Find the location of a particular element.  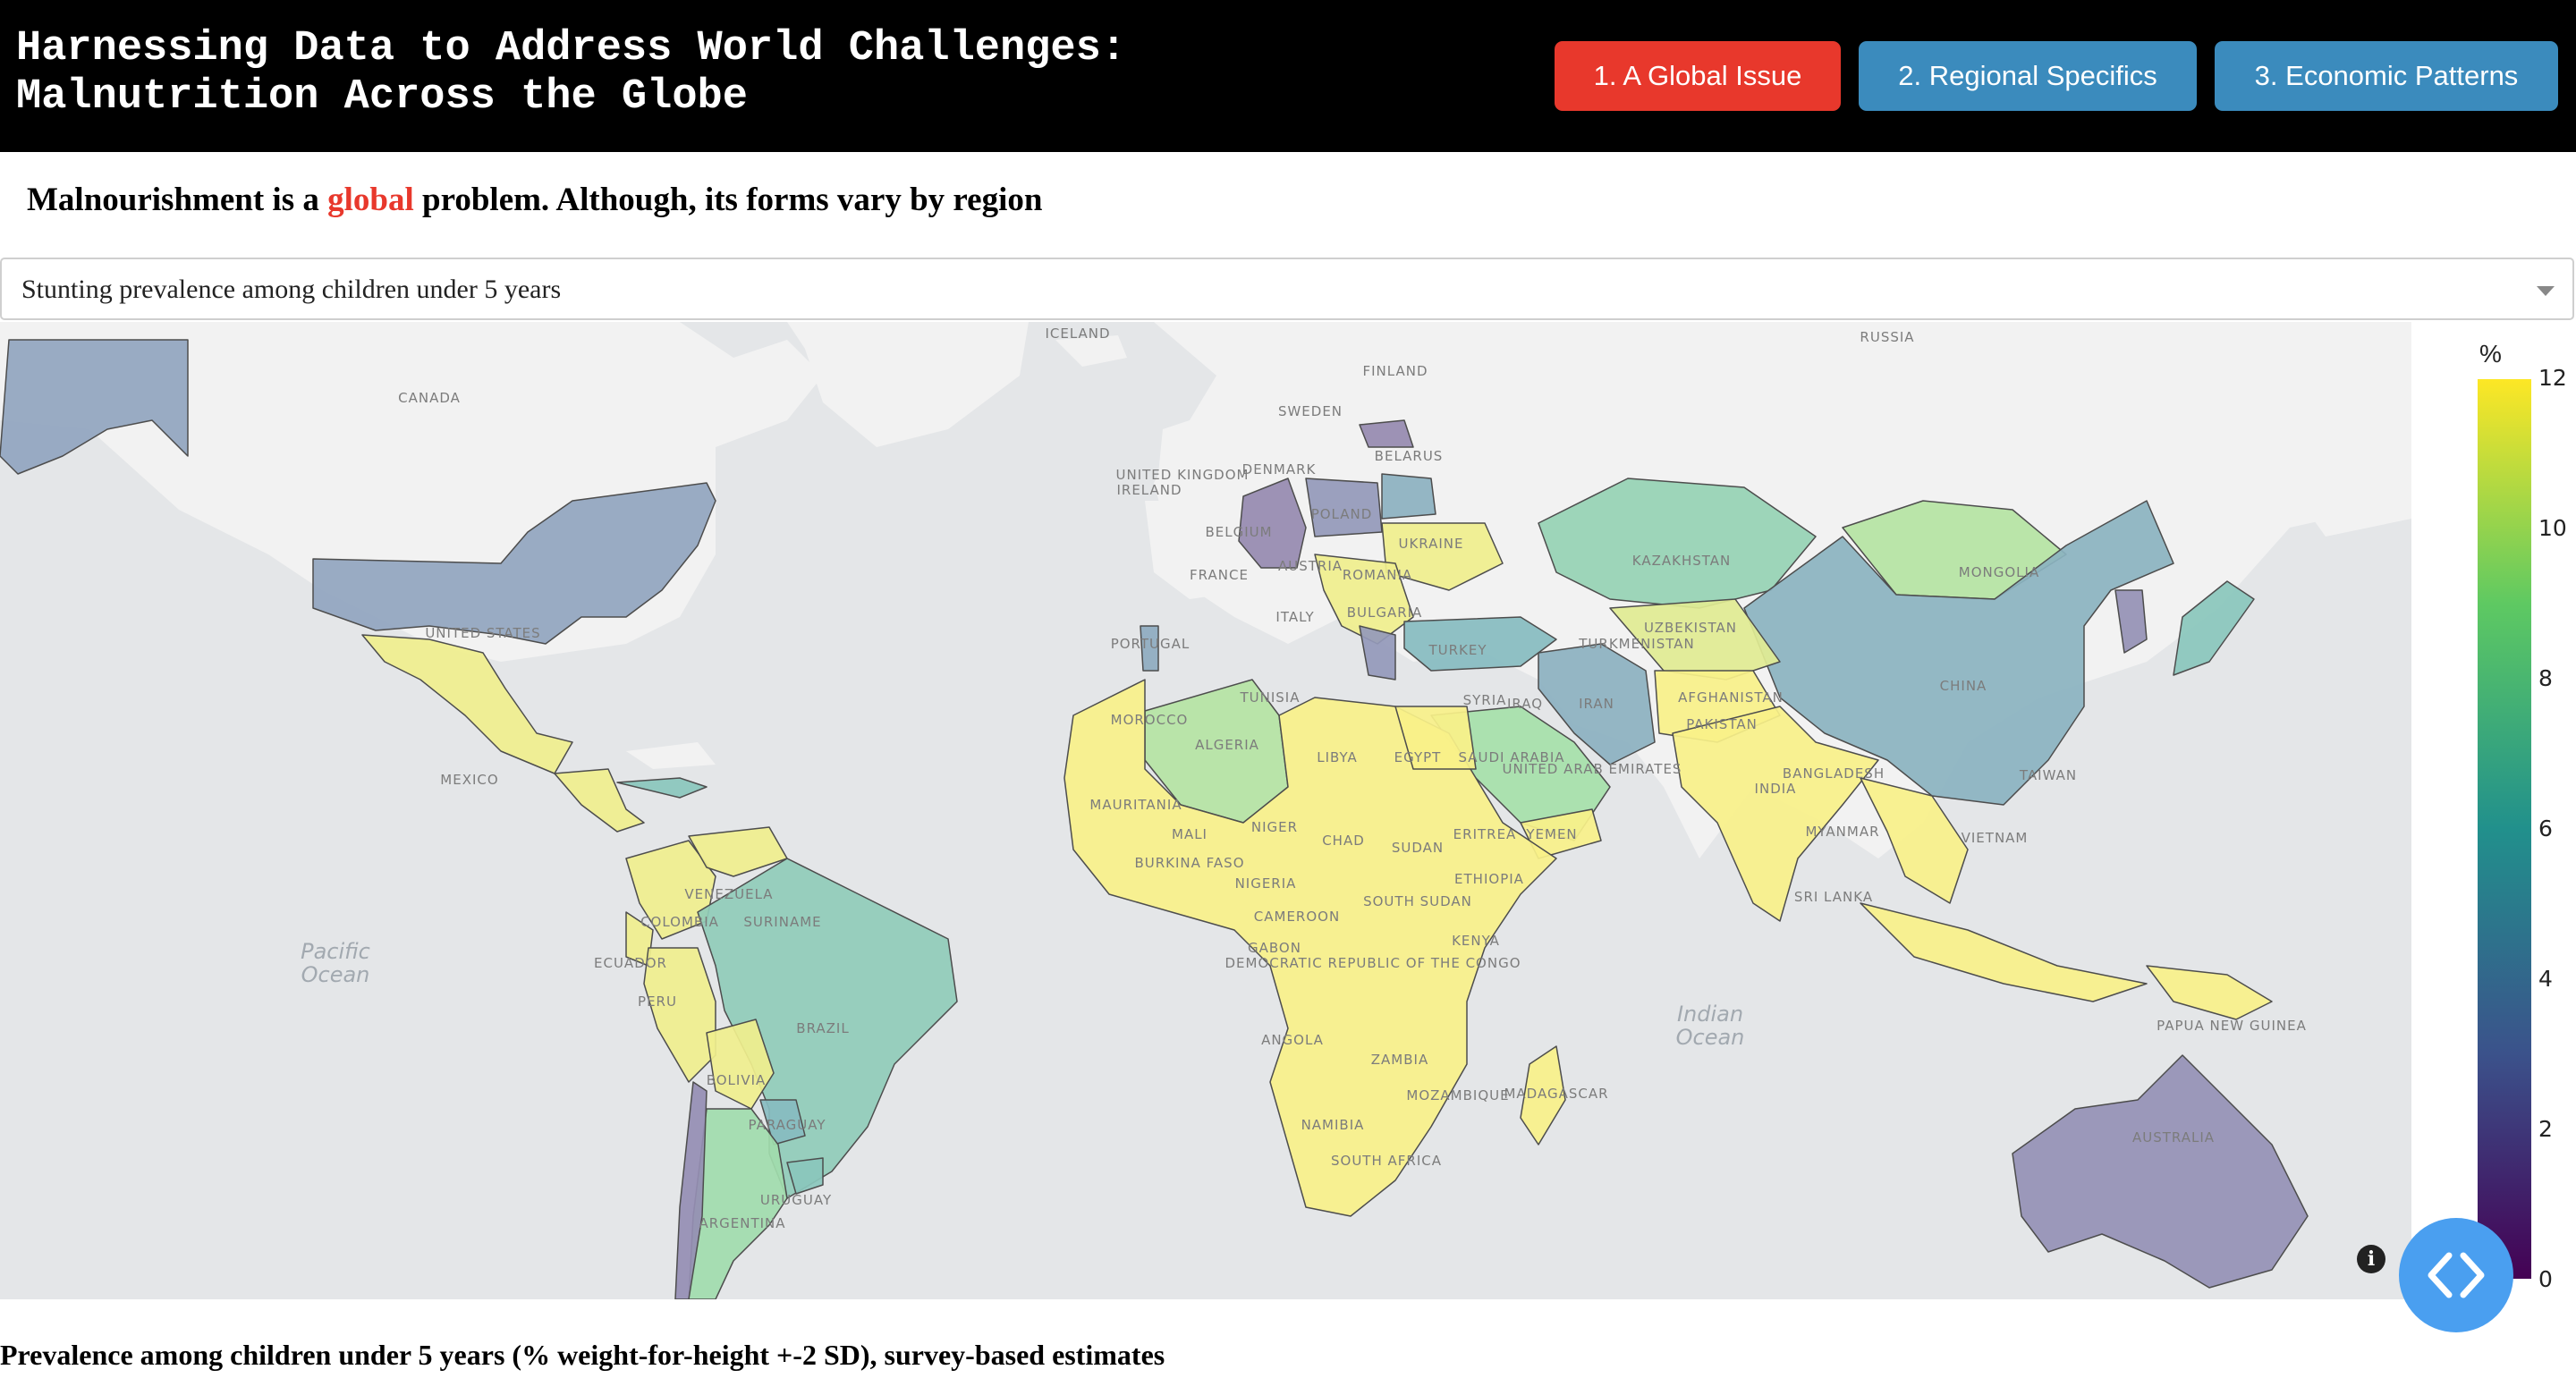

country-label: URUGUAY is located at coordinates (796, 1200).